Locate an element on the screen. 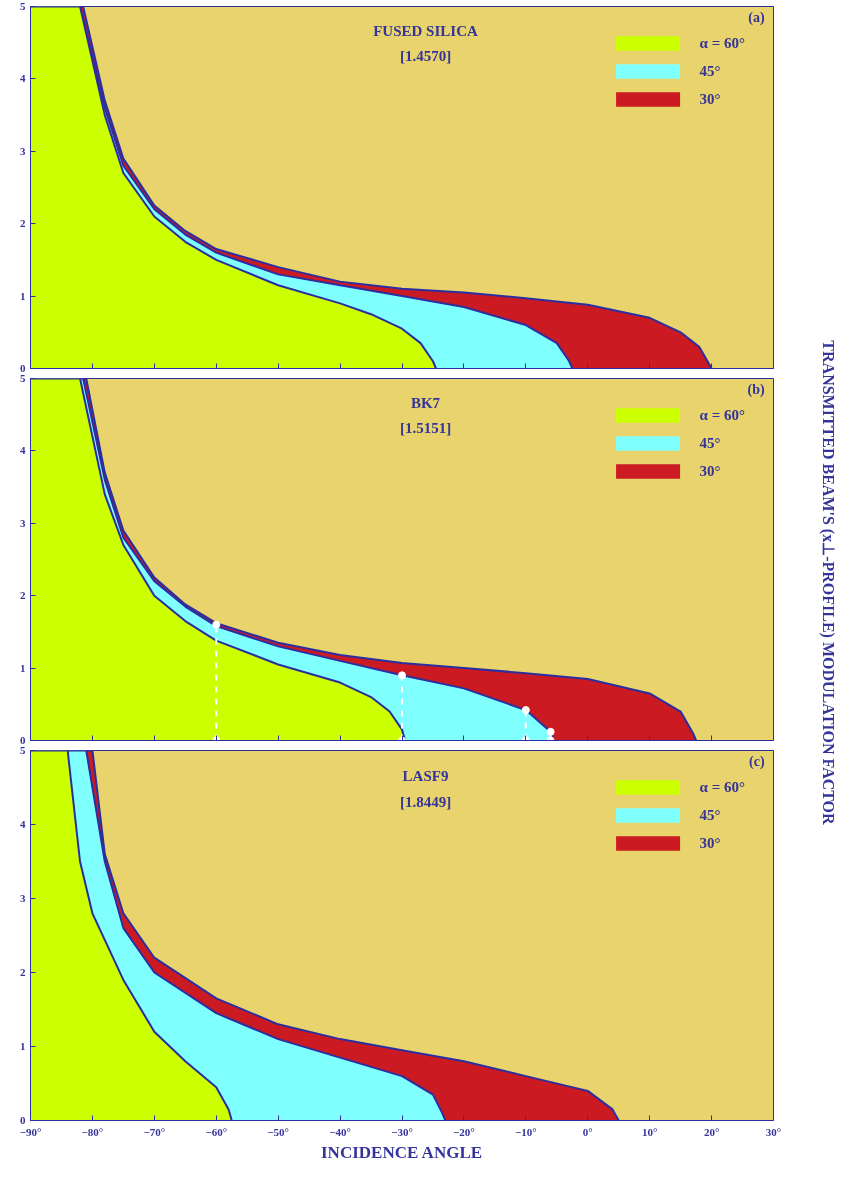  y-axis-title: TRANSMITTED BEAM'S (x⊥-PROFILE) MODULATION FACTOR is located at coordinates (828, 583).